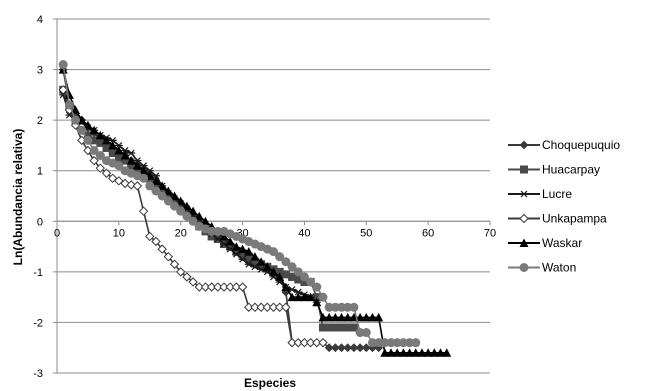 This screenshot has height=391, width=649. Describe the element at coordinates (270, 383) in the screenshot. I see `x-axis-title: Especies` at that location.